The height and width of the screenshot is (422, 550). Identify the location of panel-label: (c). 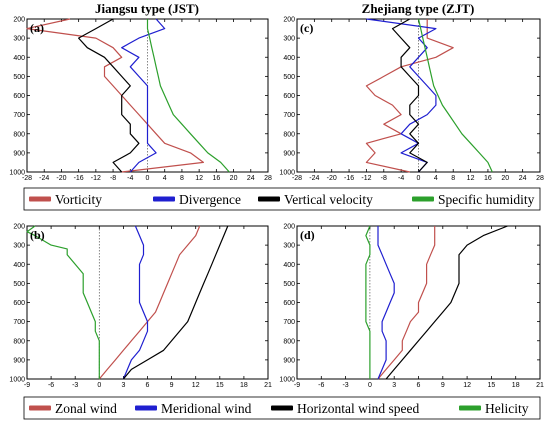
(306, 28).